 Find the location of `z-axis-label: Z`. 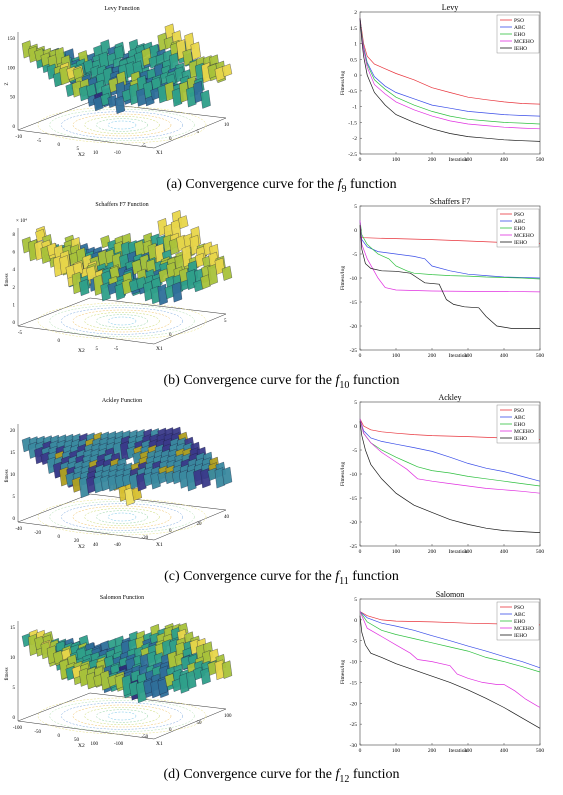

z-axis-label: Z is located at coordinates (7, 83).